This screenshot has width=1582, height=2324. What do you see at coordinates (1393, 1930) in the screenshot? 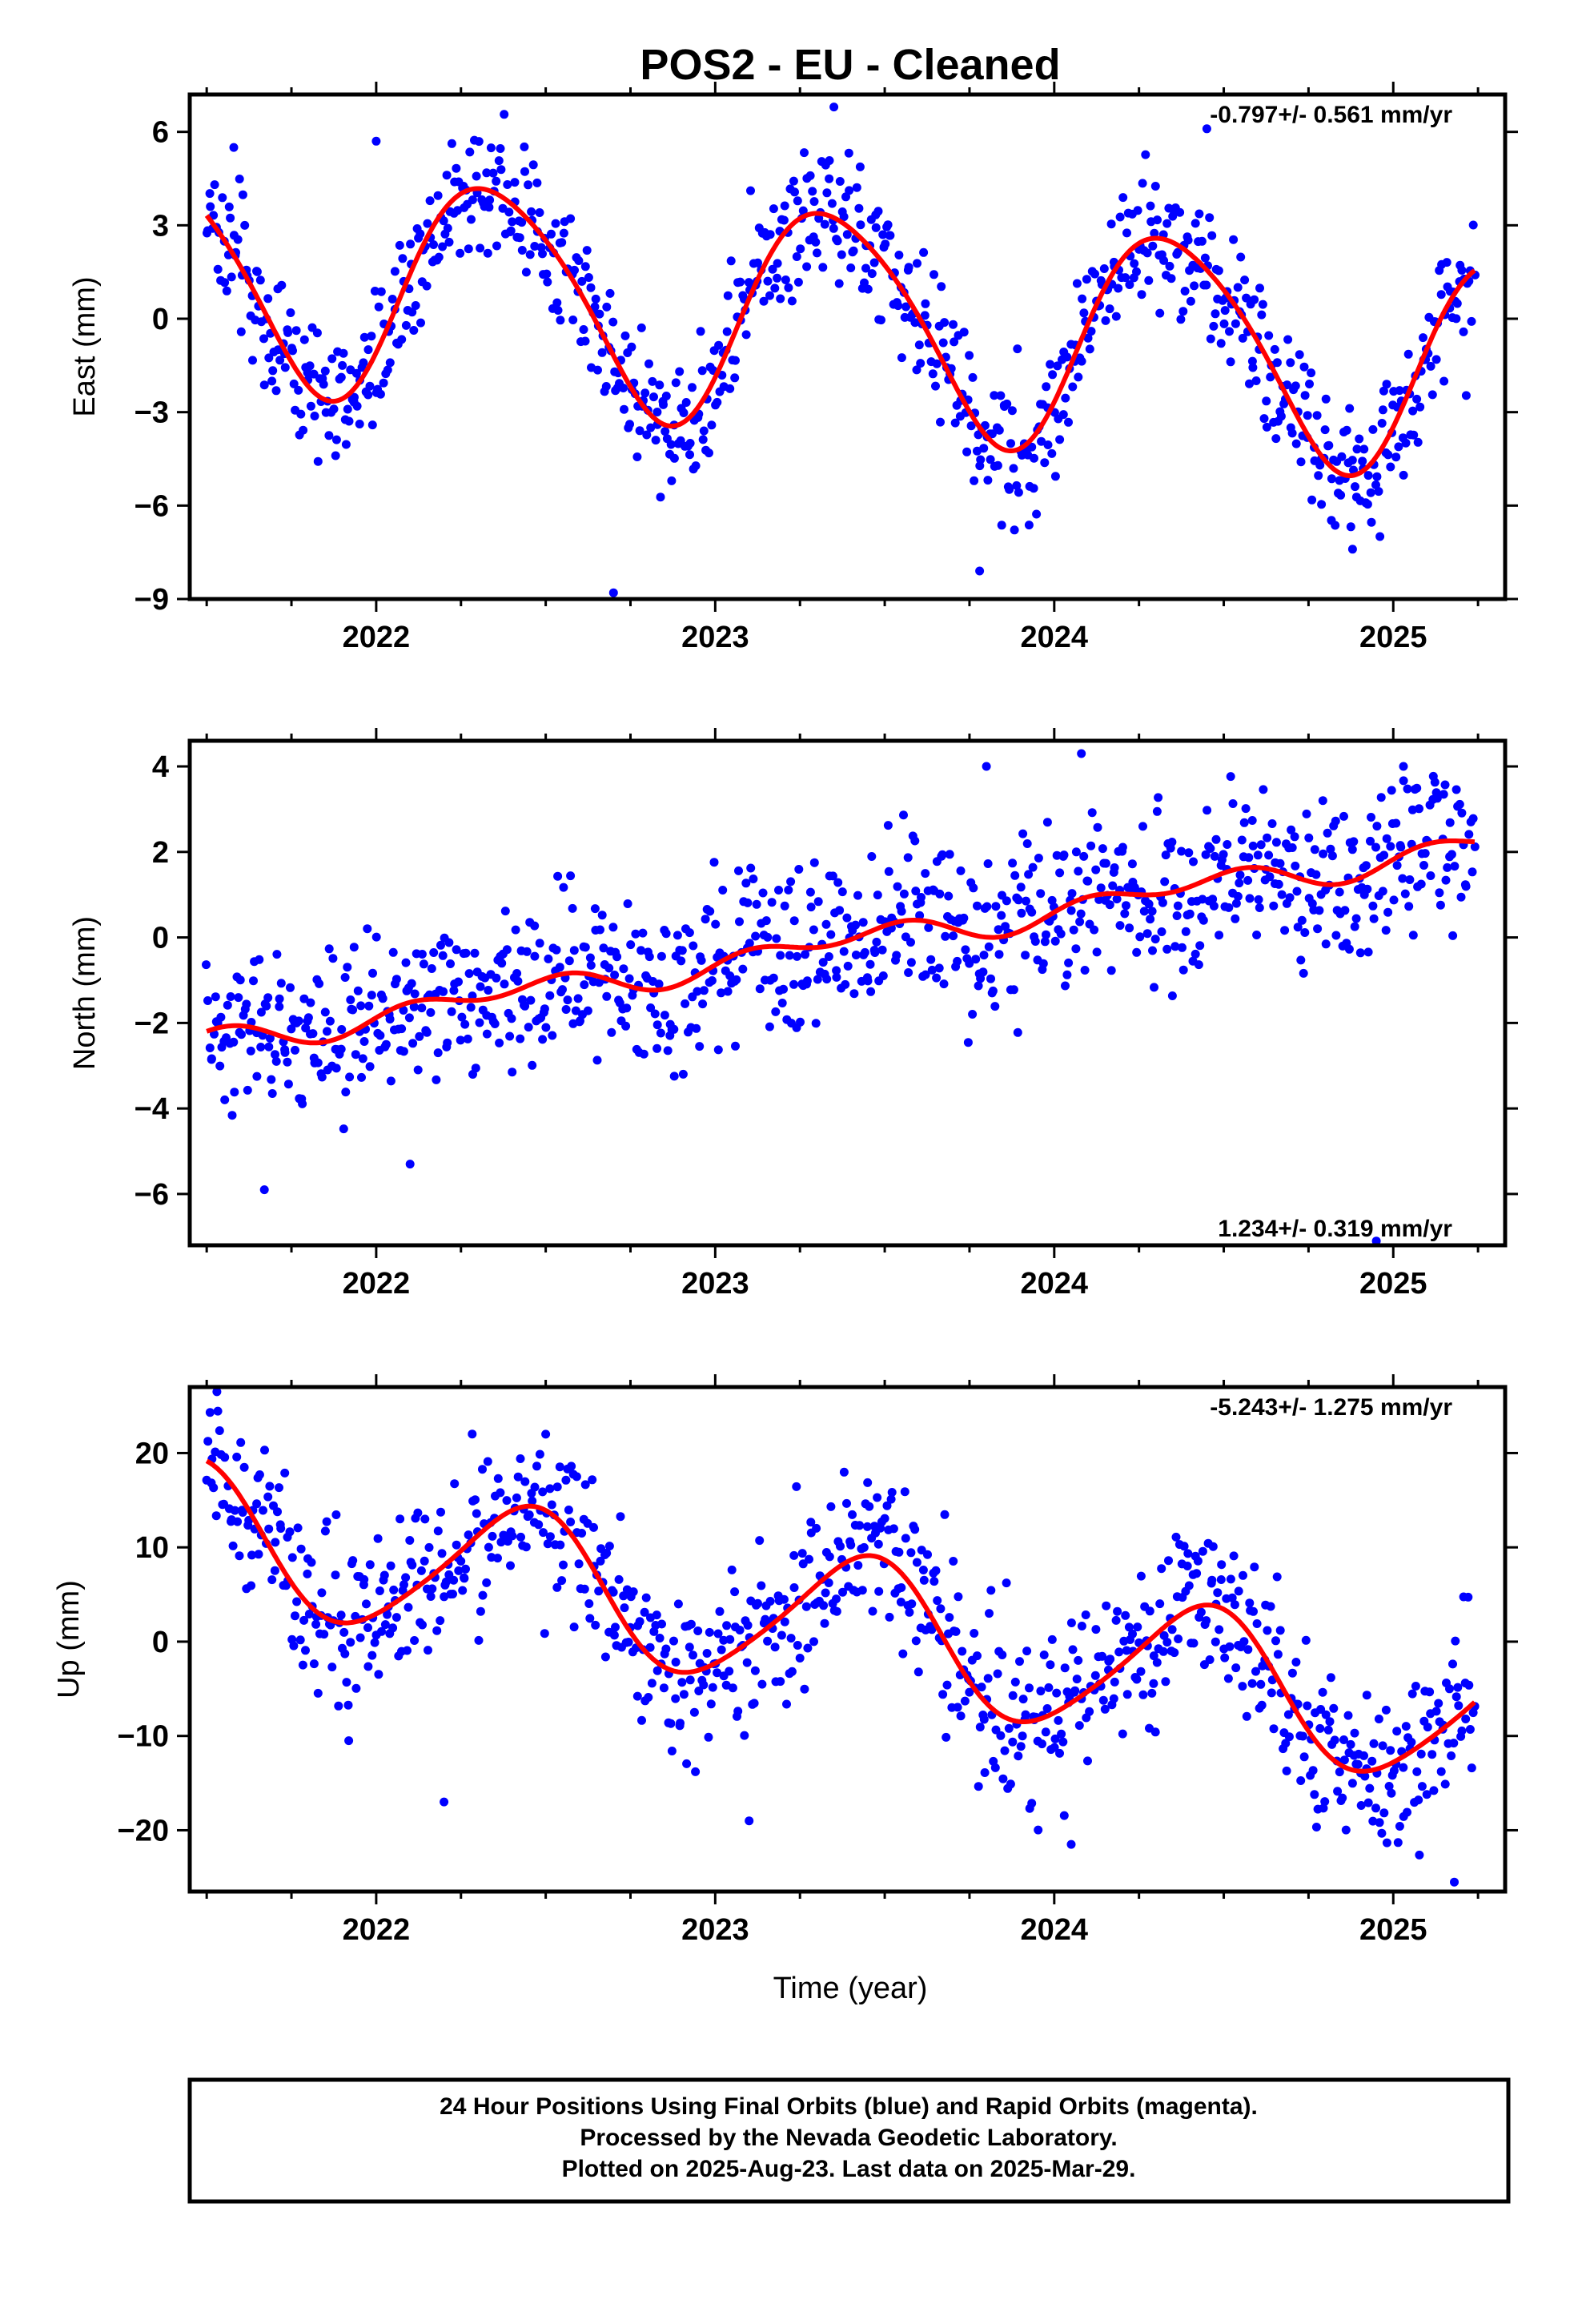
I see `x-tick-label: 2025` at bounding box center [1393, 1930].